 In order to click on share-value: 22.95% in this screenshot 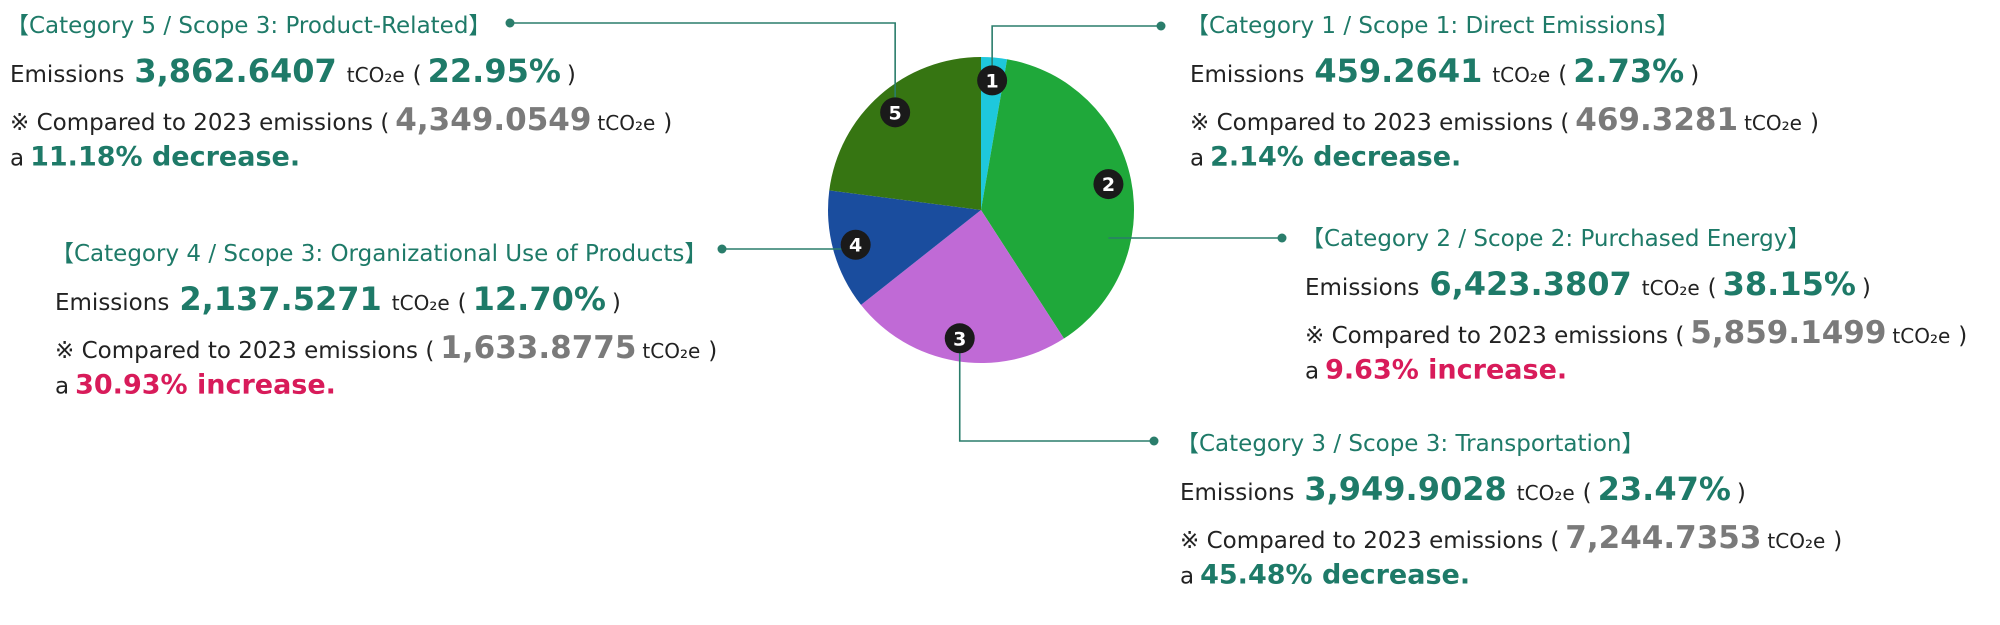, I will do `click(494, 71)`.